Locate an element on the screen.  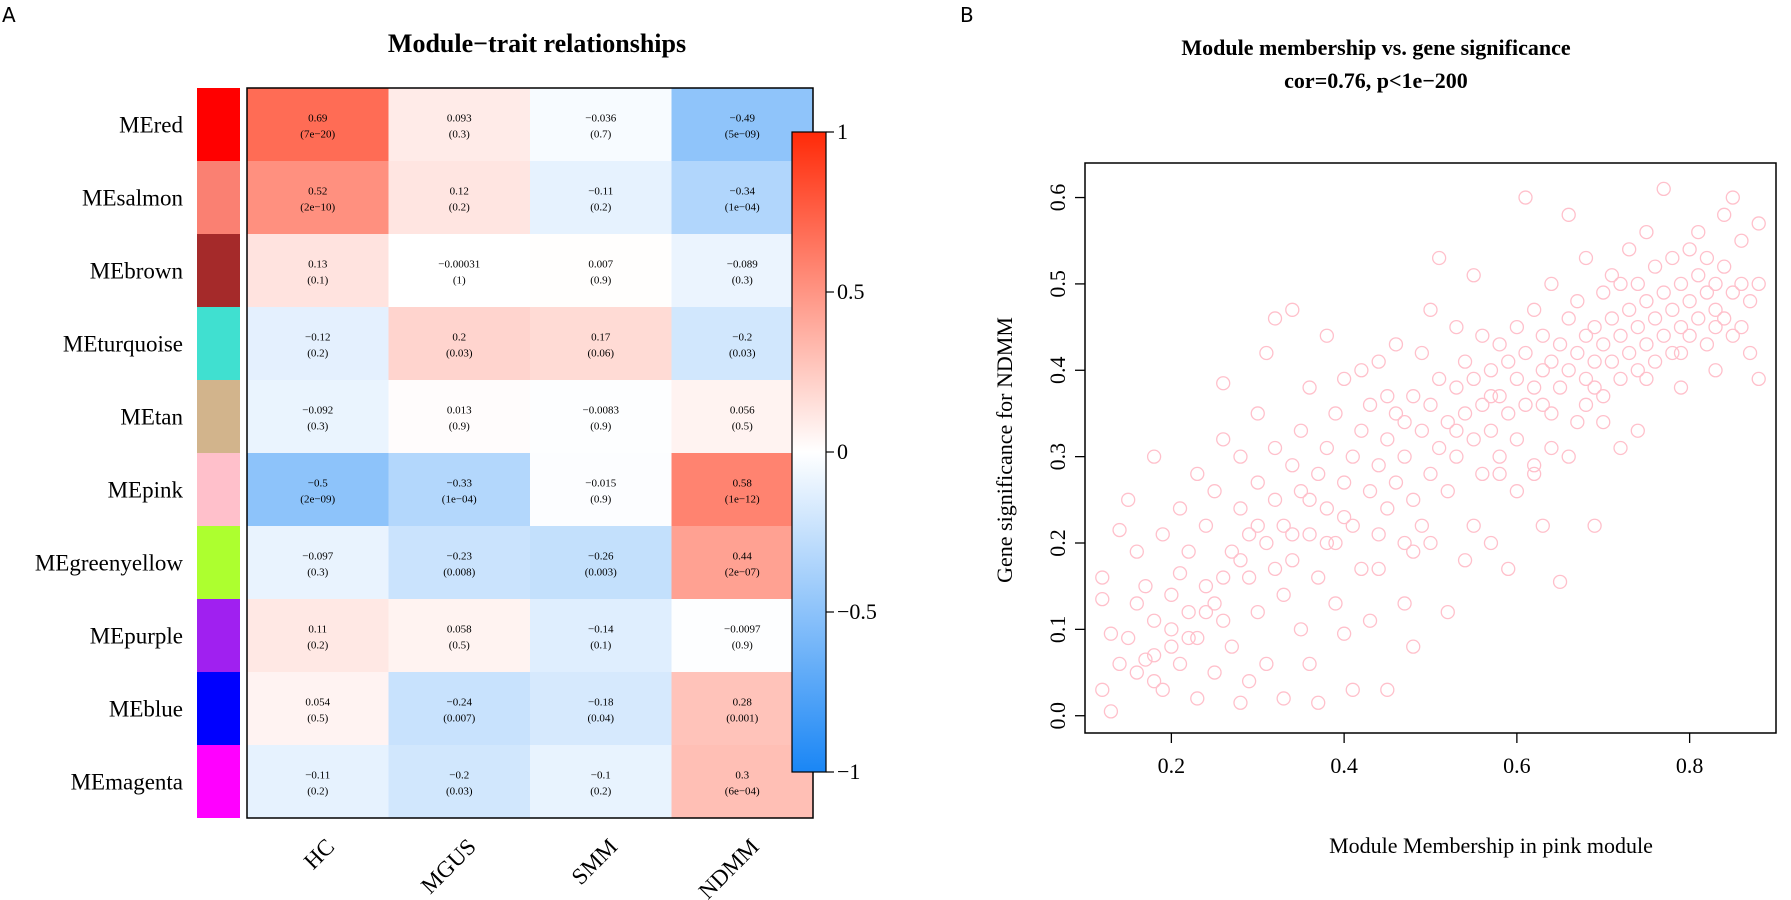
scatter-subtitle: cor=0.76, p<1e−200 is located at coordinates (1376, 80).